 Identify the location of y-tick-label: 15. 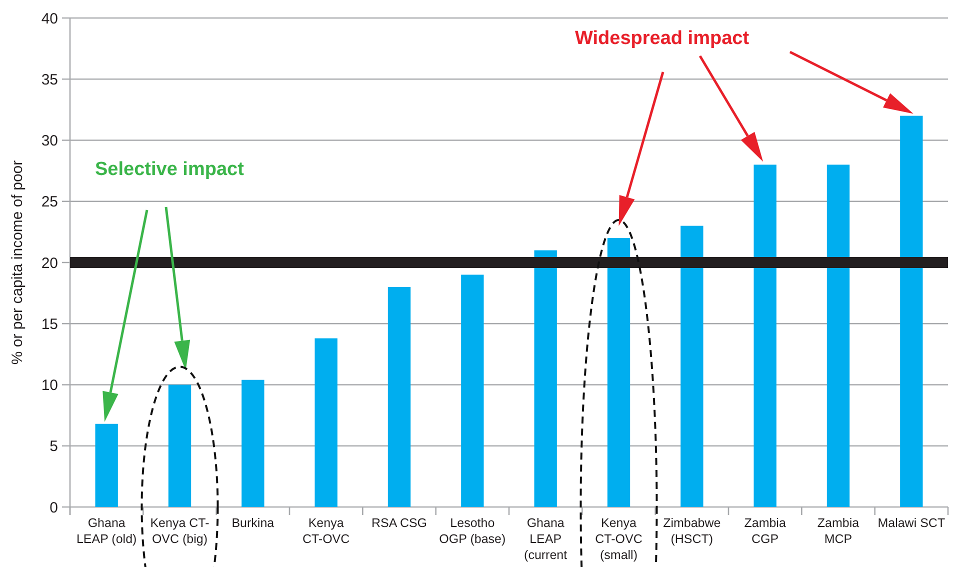
(49, 324).